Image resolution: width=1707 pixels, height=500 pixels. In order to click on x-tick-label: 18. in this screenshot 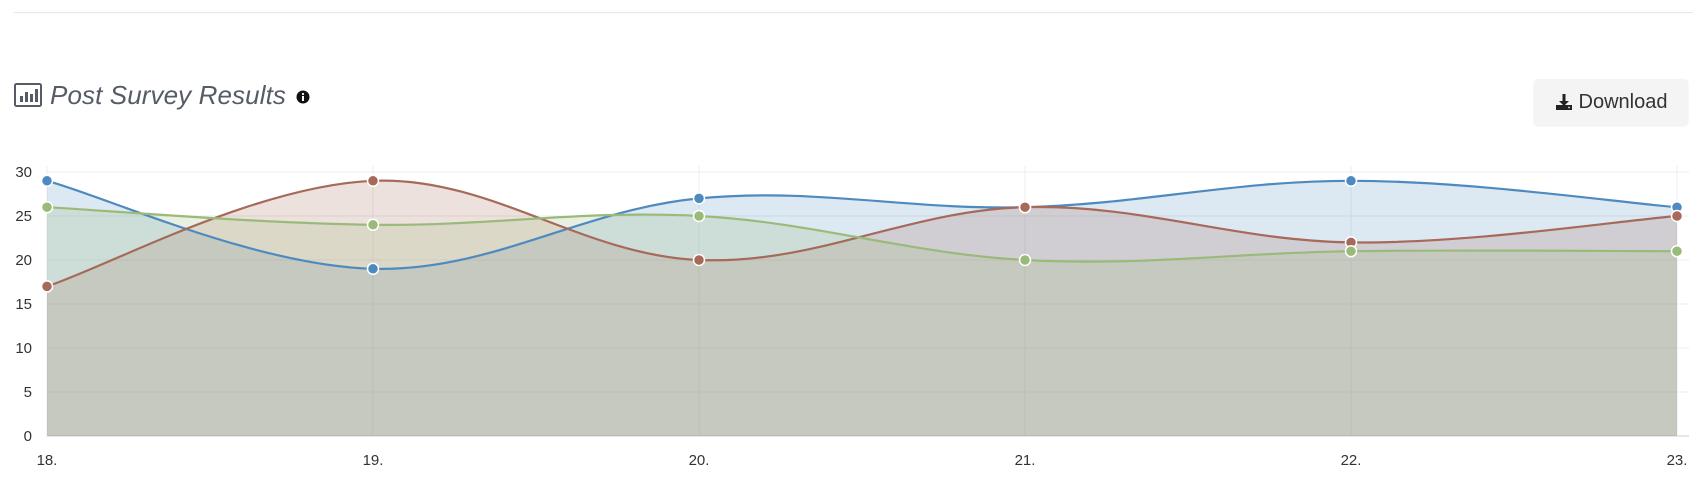, I will do `click(47, 460)`.